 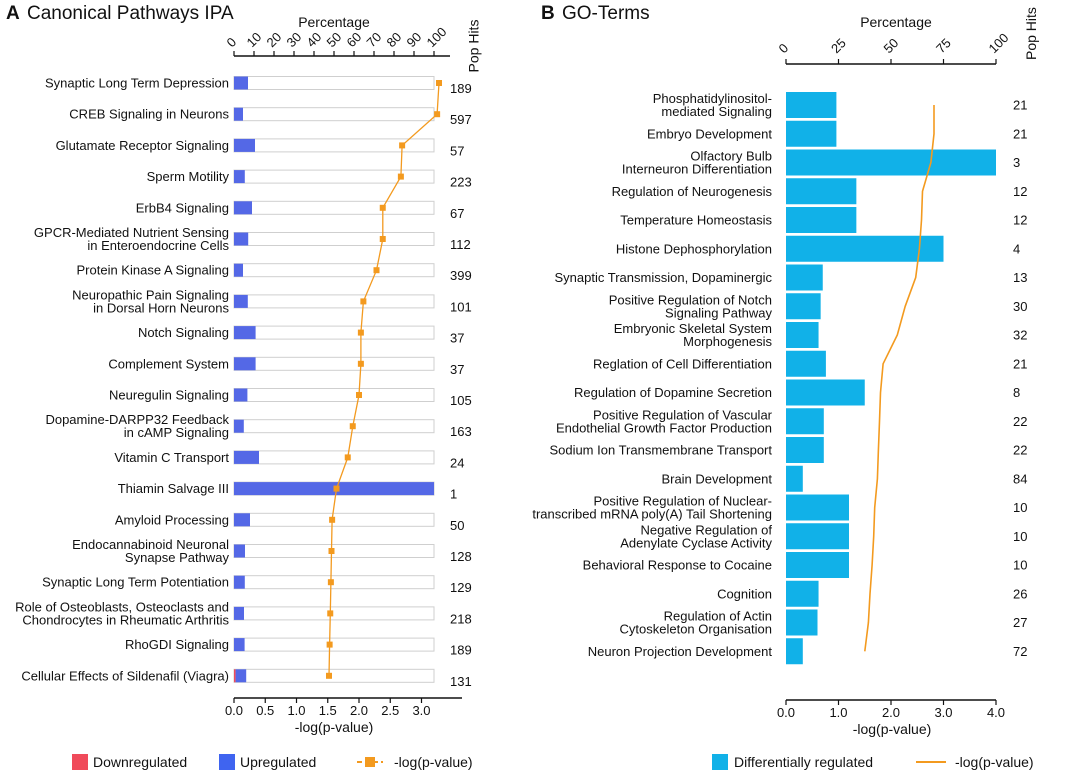 What do you see at coordinates (334, 727) in the screenshot?
I see `panel-a-bottom-axis-title: -log(p-value)` at bounding box center [334, 727].